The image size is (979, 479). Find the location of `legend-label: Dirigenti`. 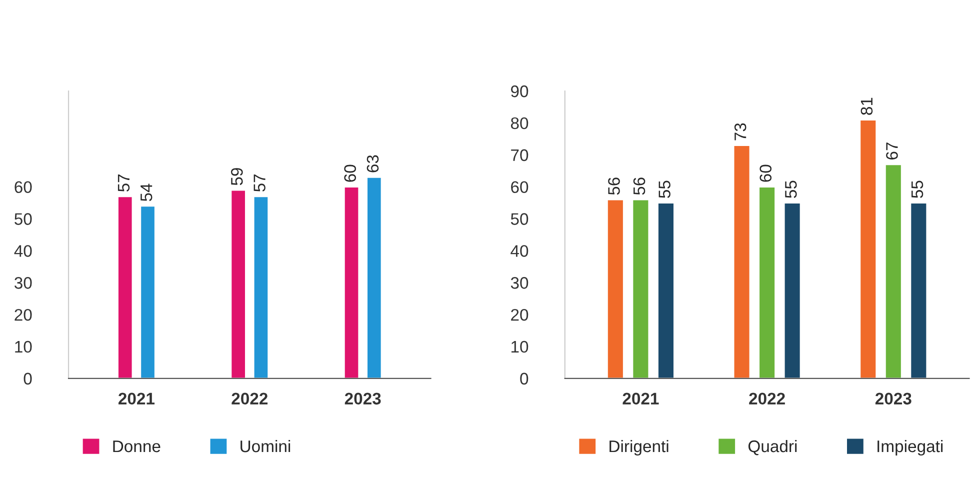

legend-label: Dirigenti is located at coordinates (639, 448).